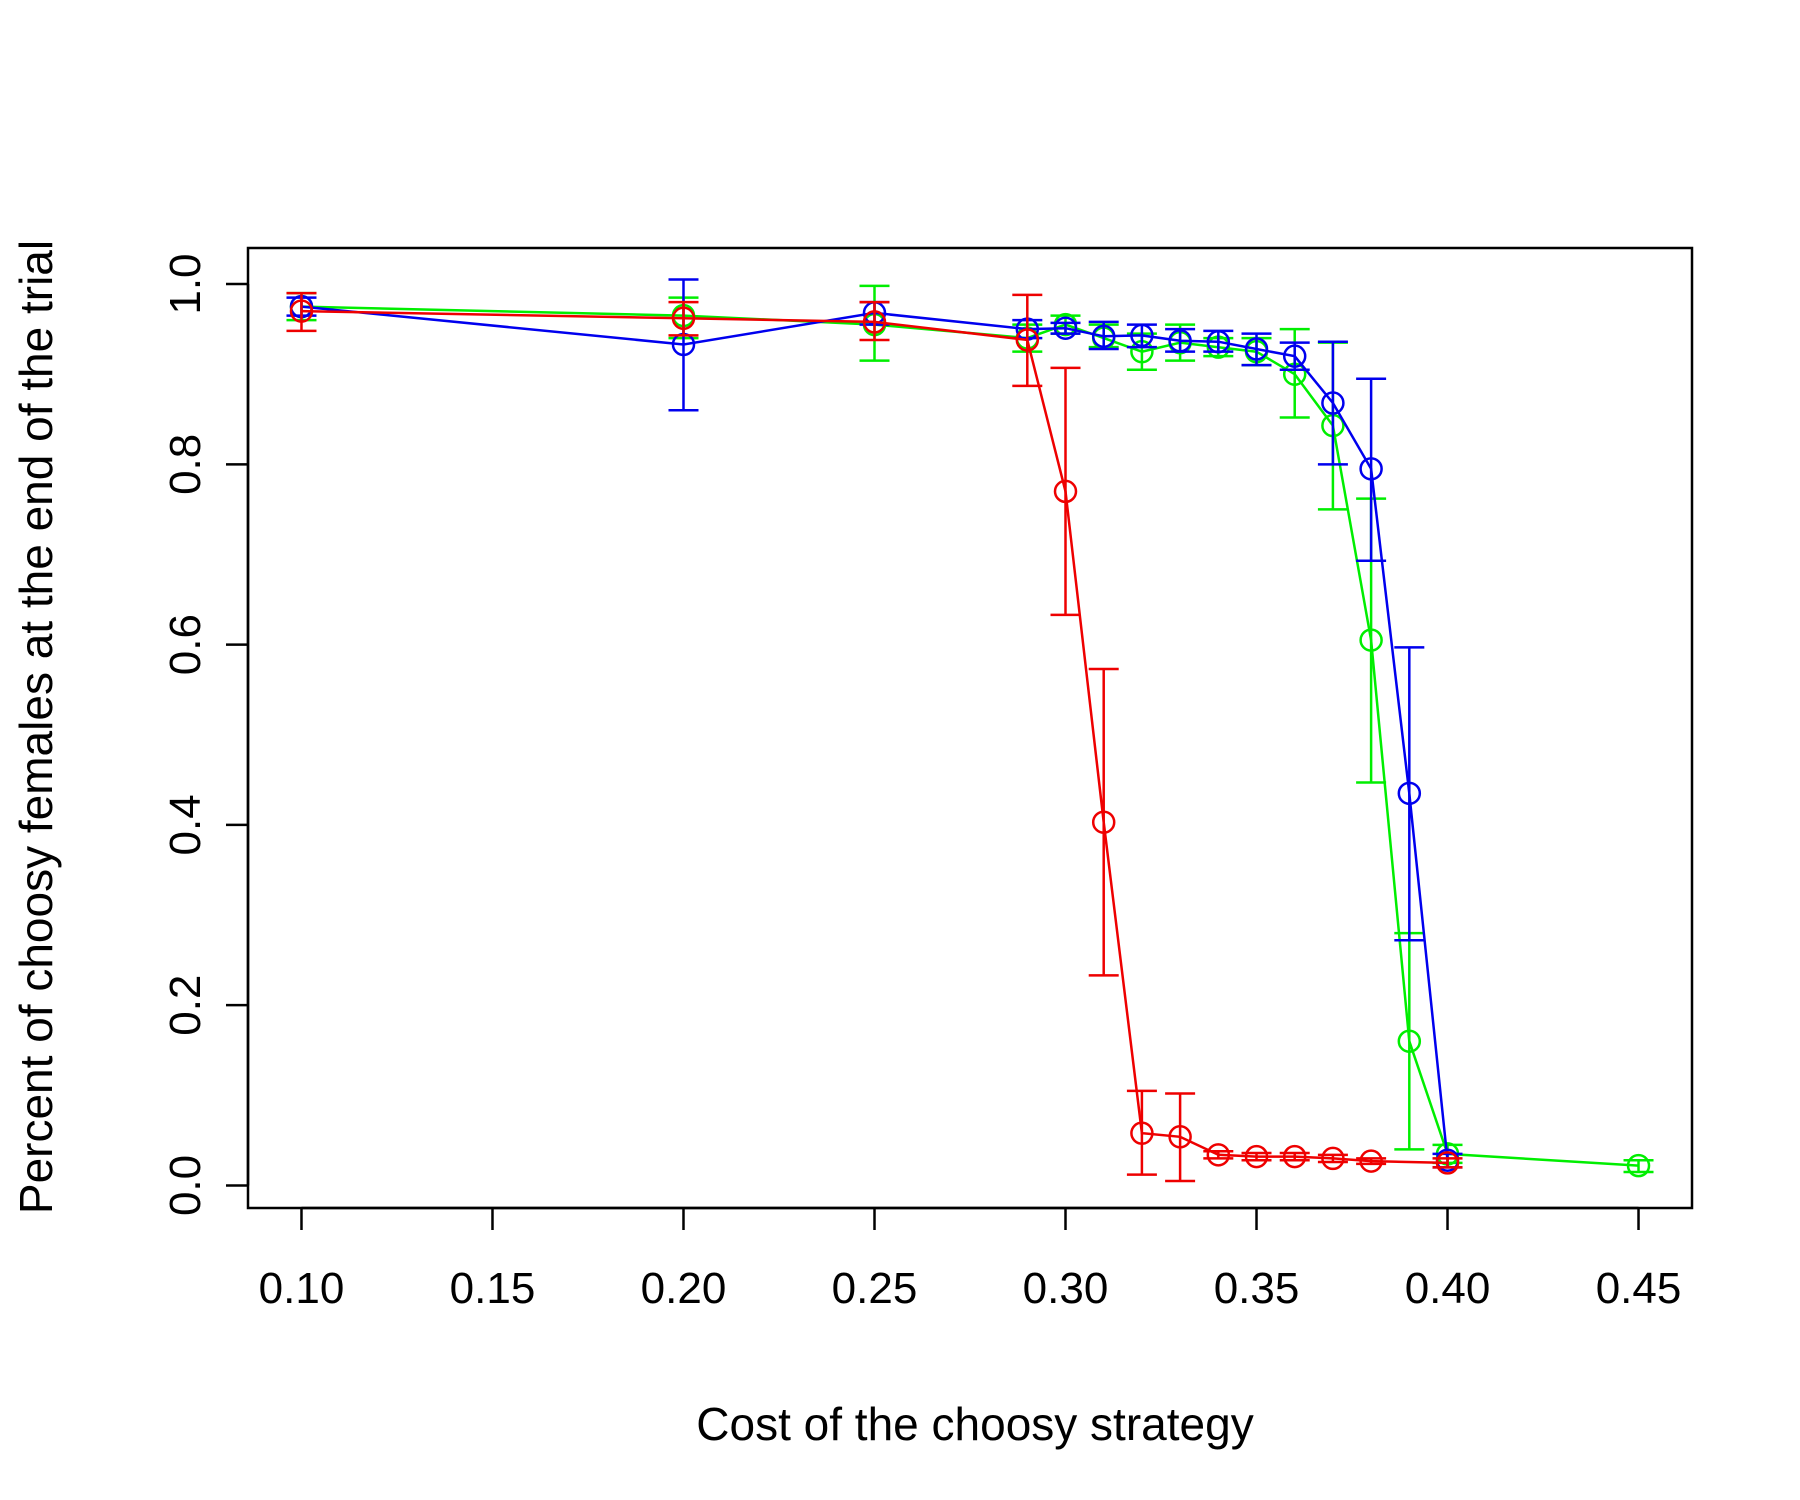 This screenshot has height=1500, width=1800. What do you see at coordinates (185, 1185) in the screenshot?
I see `y-tick-label: 0.0` at bounding box center [185, 1185].